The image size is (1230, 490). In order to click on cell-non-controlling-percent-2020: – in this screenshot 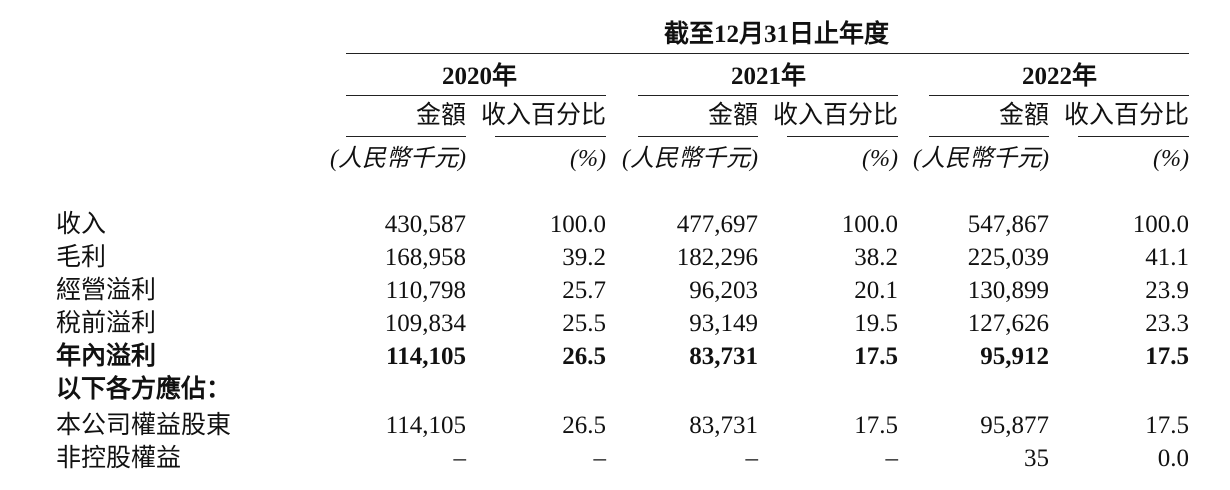, I will do `click(600, 458)`.